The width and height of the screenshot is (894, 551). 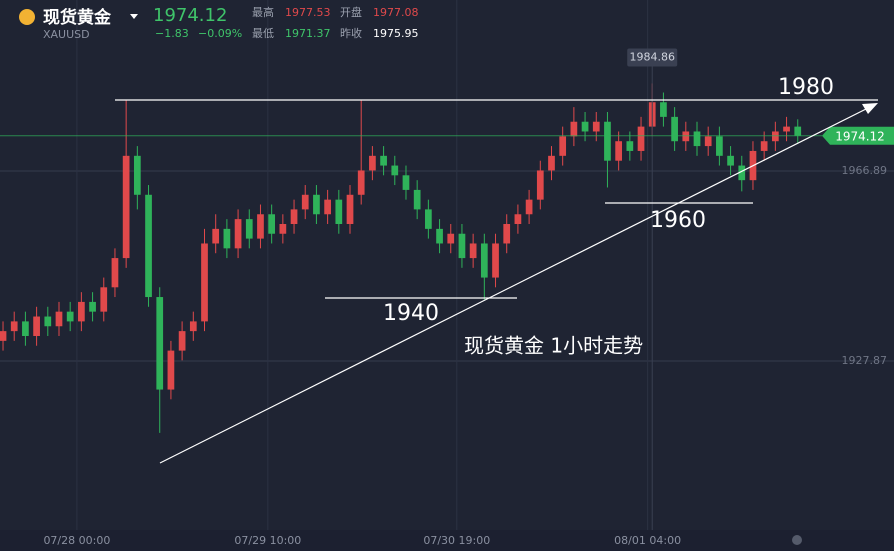 I want to click on annotation-caption: 现货黄金 1小时走势, so click(x=553, y=346).